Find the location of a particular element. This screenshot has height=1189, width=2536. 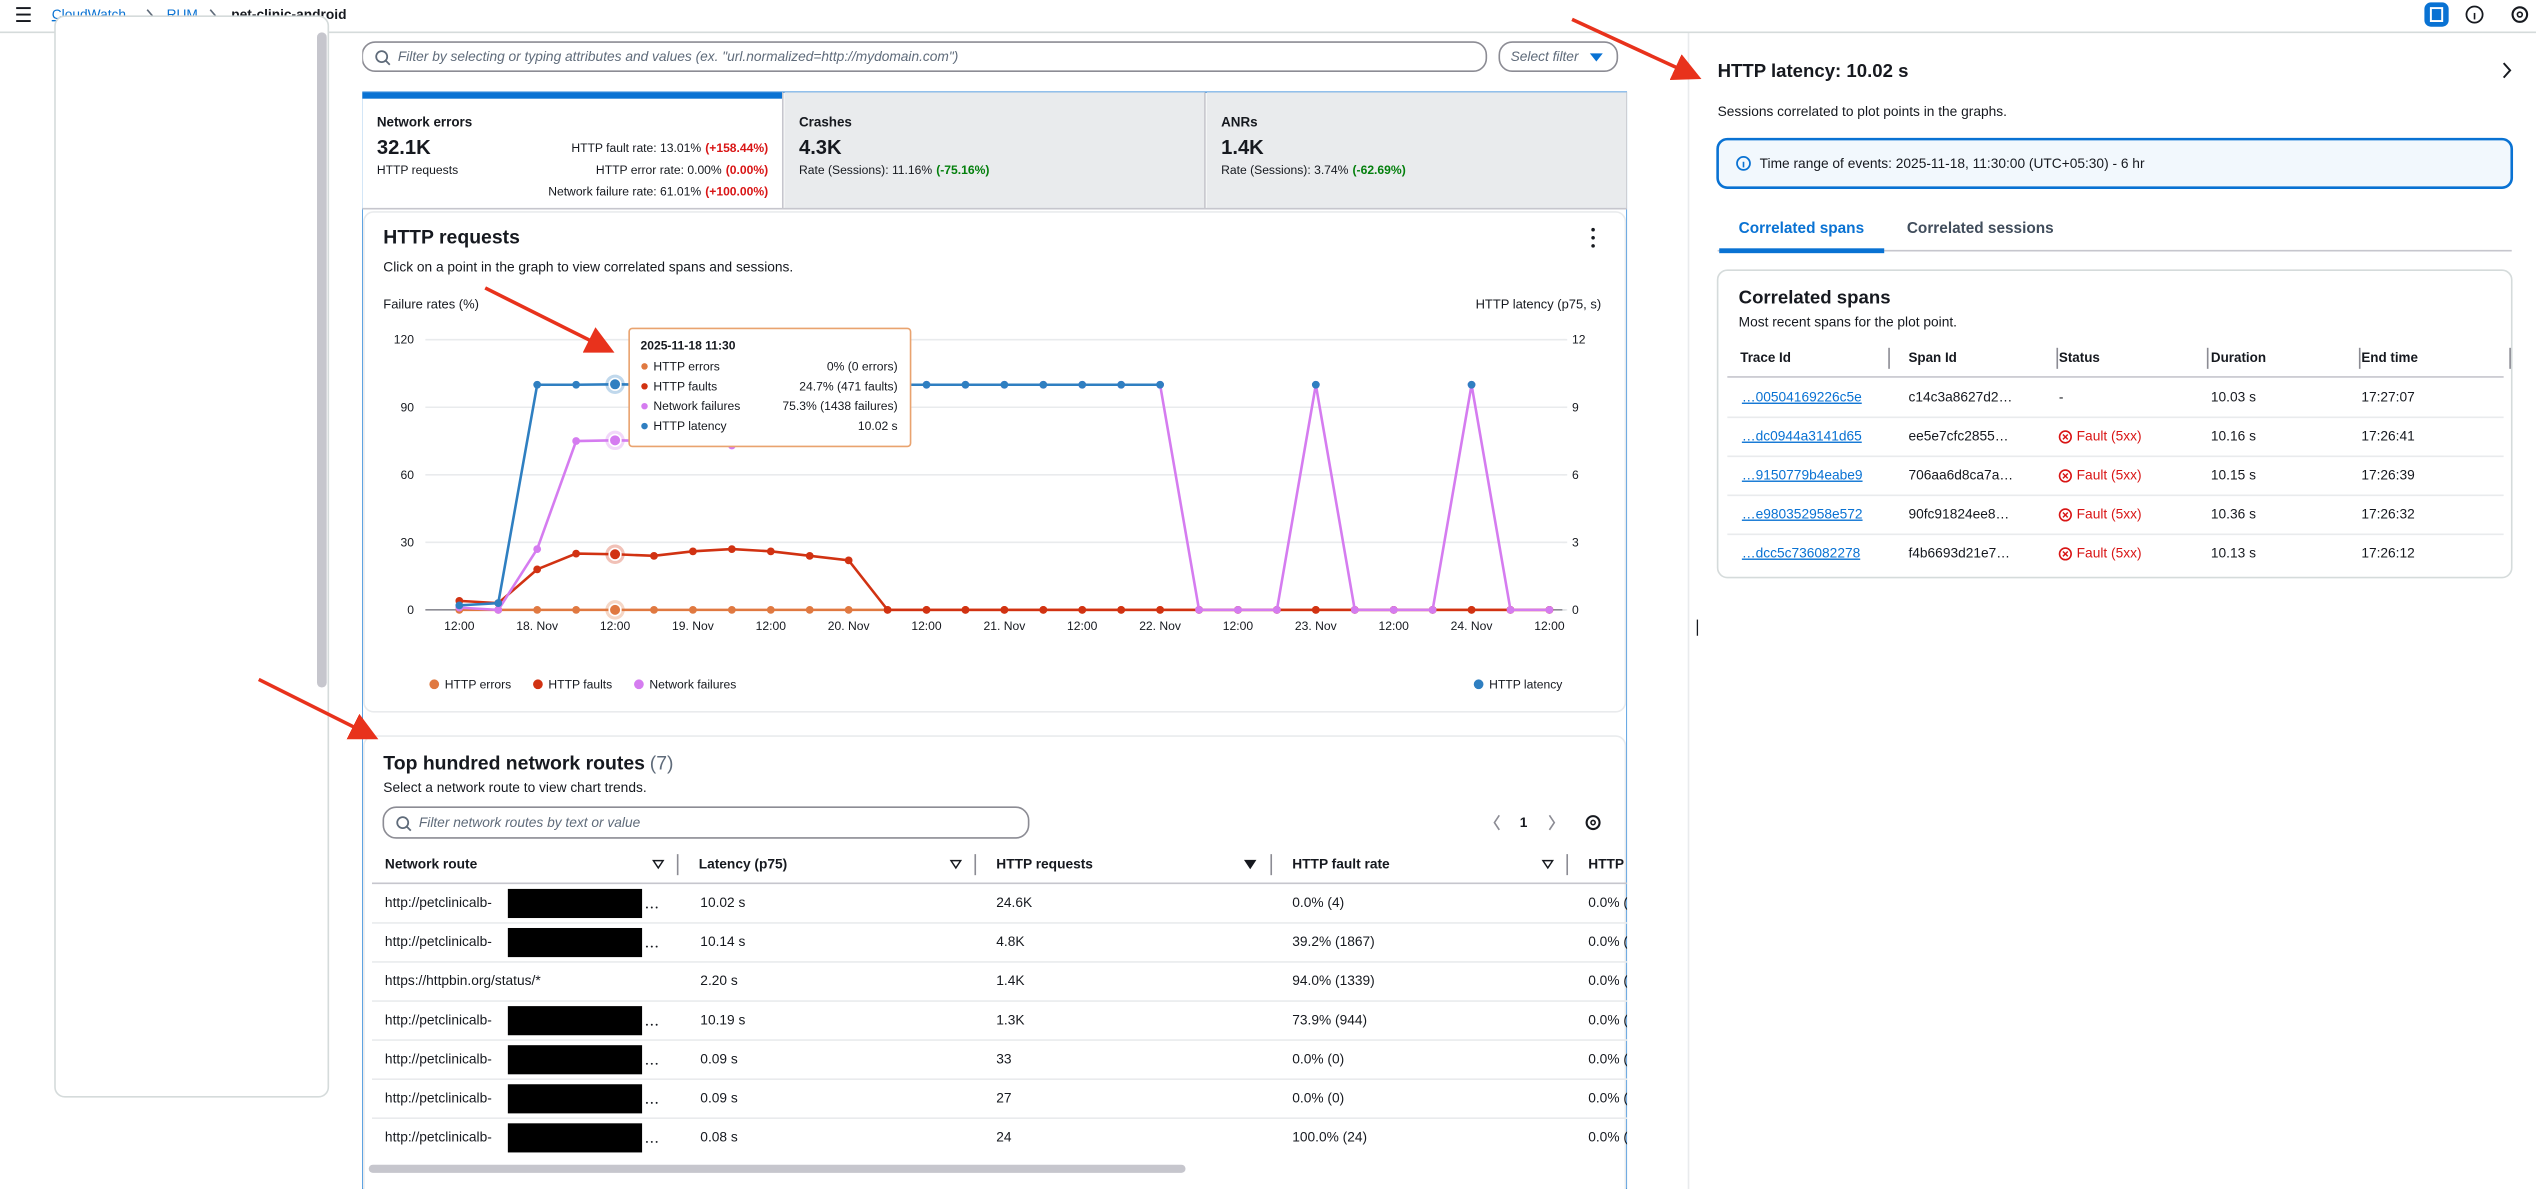

legend-label: Network failures is located at coordinates (692, 684).